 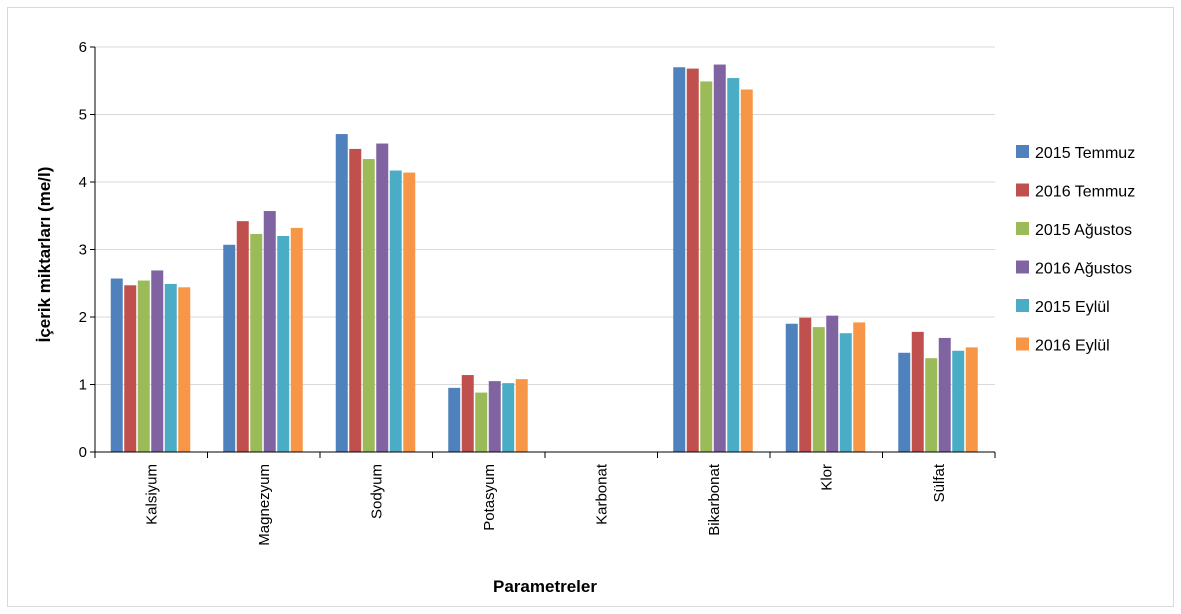 What do you see at coordinates (376, 491) in the screenshot?
I see `x-category-label: Sodyum` at bounding box center [376, 491].